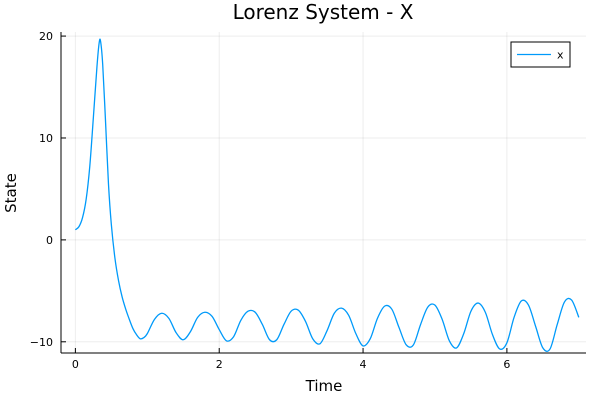 The image size is (600, 400). Describe the element at coordinates (506, 364) in the screenshot. I see `x-tick-label: 6` at that location.